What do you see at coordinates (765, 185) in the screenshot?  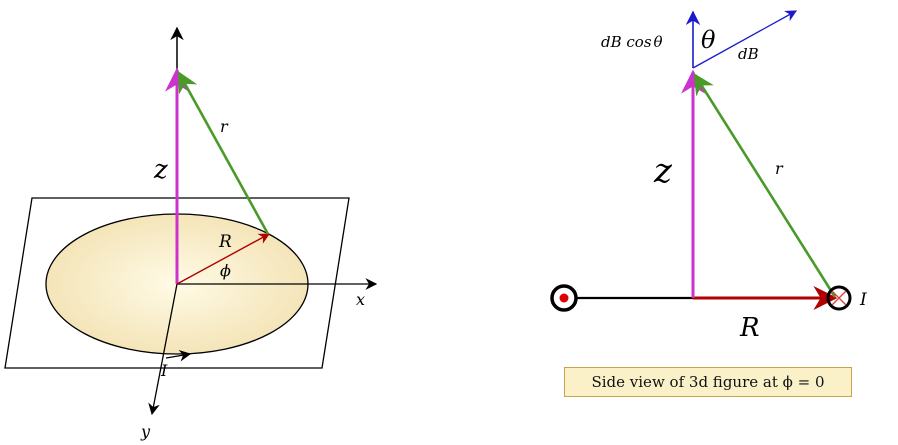 I see `right-r-vector` at bounding box center [765, 185].